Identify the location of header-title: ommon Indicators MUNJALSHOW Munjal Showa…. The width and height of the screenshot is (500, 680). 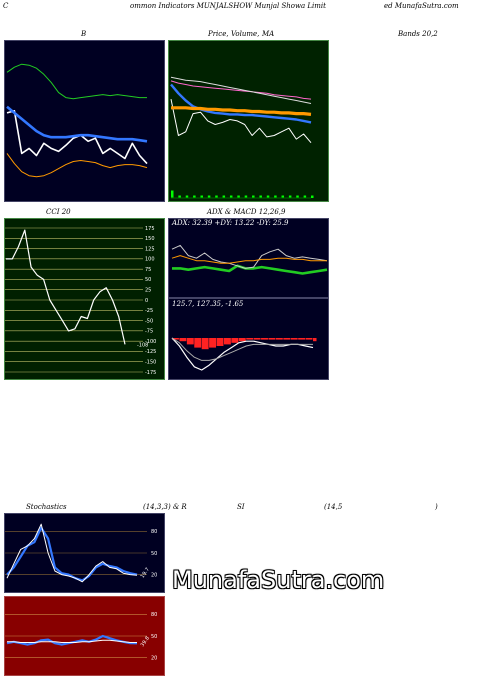
(228, 6).